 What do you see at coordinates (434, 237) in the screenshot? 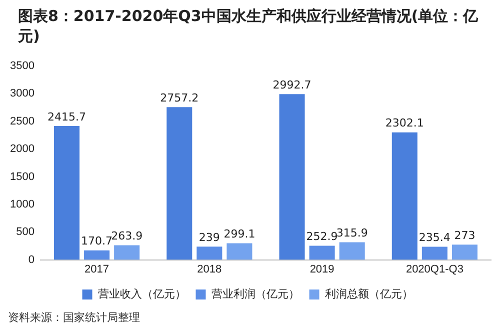
I see `data-label: 235.4` at bounding box center [434, 237].